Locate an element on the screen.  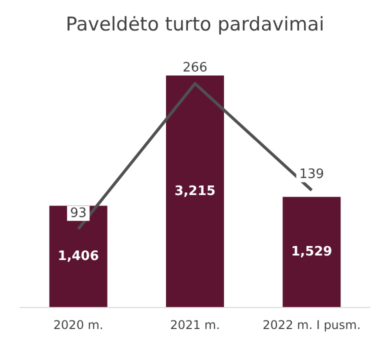
chart-title: Paveldėto turto pardavimai is located at coordinates (195, 25).